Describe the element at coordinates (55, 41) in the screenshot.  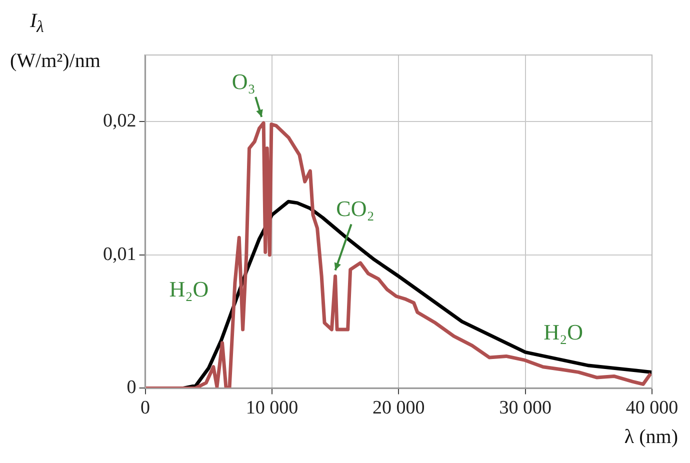
I see `y-axis-title: I$_{λ}$ (W/m²)/nm` at that location.